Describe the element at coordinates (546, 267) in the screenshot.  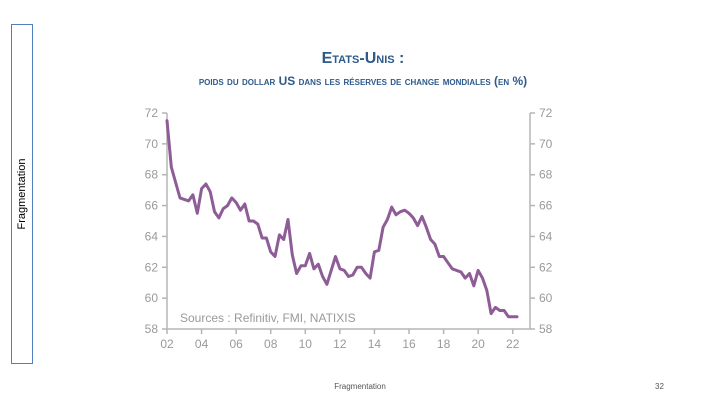
I see `y-tick-label-right: 62` at that location.